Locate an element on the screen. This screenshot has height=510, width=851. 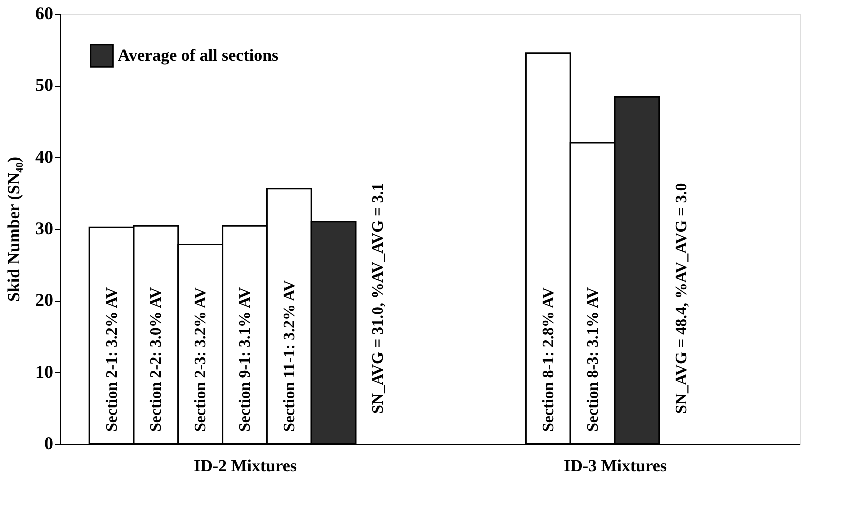
series-label: Section 2-3: 3.2% AV is located at coordinates (201, 359).